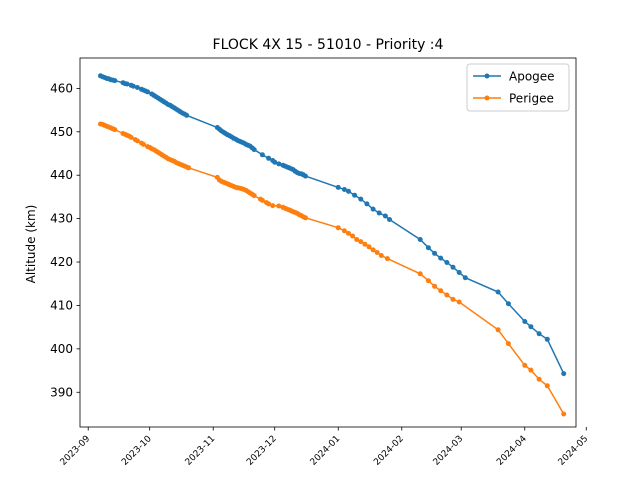 This screenshot has height=480, width=640. Describe the element at coordinates (532, 77) in the screenshot. I see `legend-apogee-label: Apogee` at that location.